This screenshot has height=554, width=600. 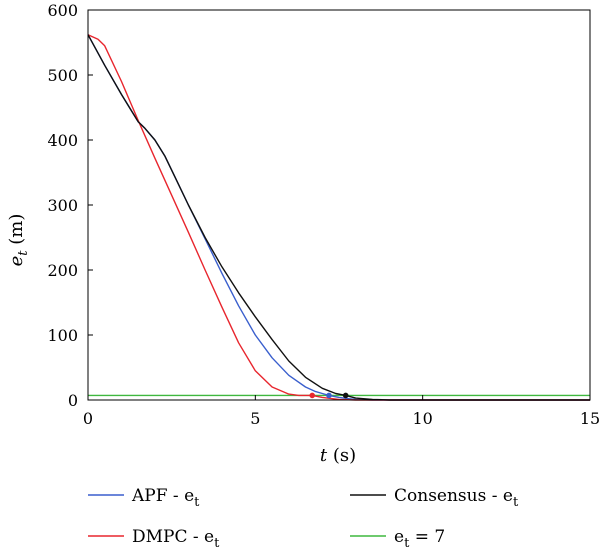 I want to click on y-tick-label: 400, so click(x=62, y=140).